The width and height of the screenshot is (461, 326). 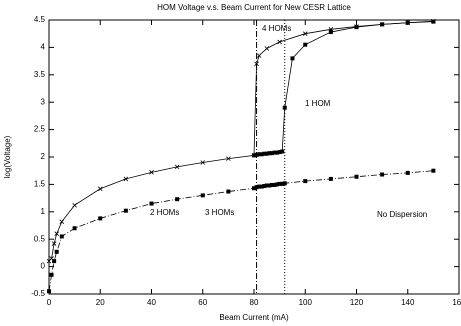 What do you see at coordinates (456, 302) in the screenshot?
I see `x-tick-label: 160` at bounding box center [456, 302].